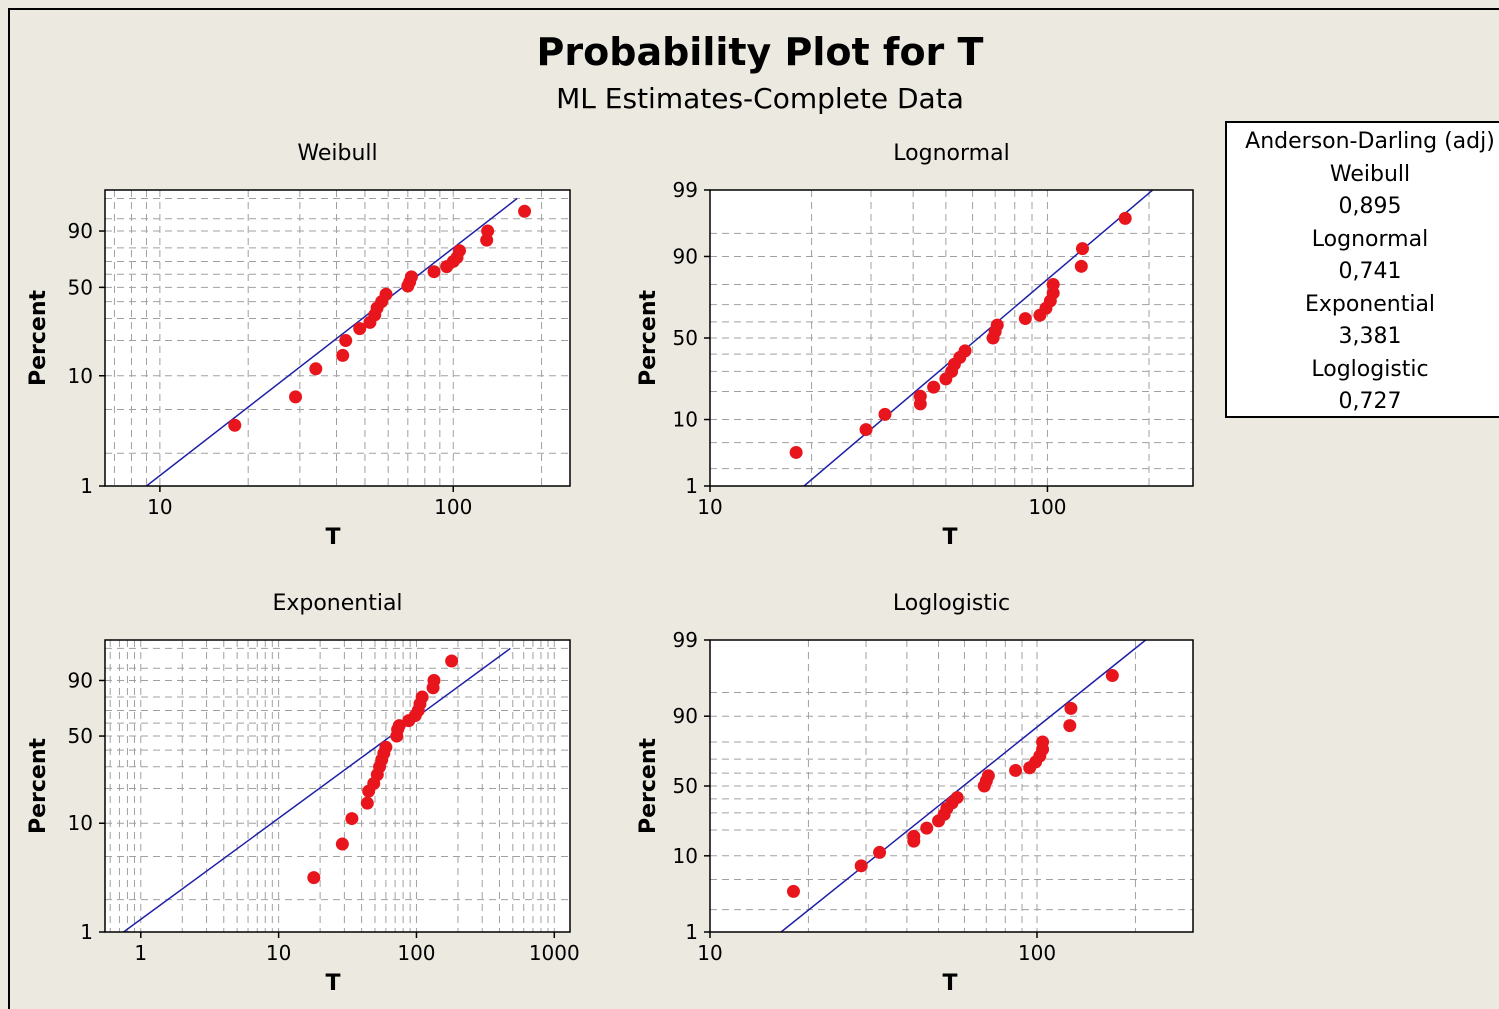  Describe the element at coordinates (685, 856) in the screenshot. I see `loglogistic-ytick-label: 10` at that location.